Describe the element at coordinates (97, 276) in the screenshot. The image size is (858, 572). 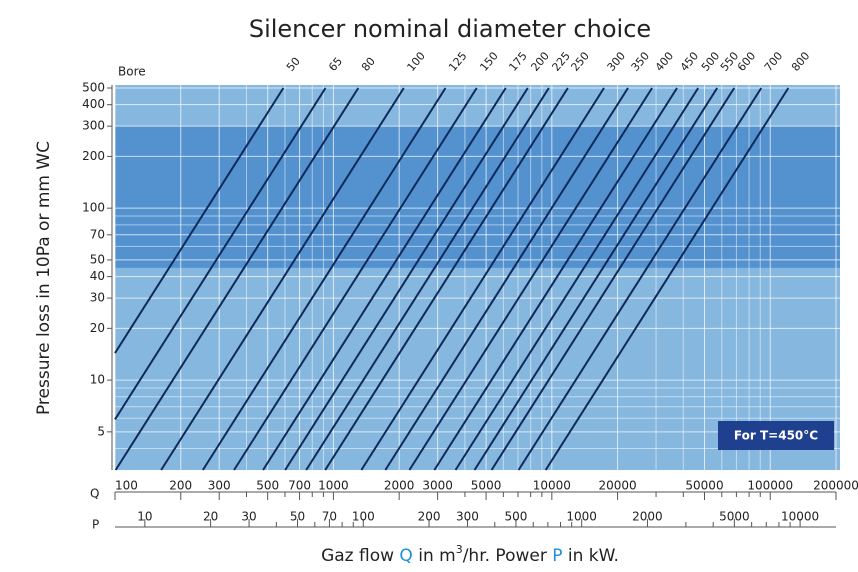
I see `y-tick-label: 40` at that location.